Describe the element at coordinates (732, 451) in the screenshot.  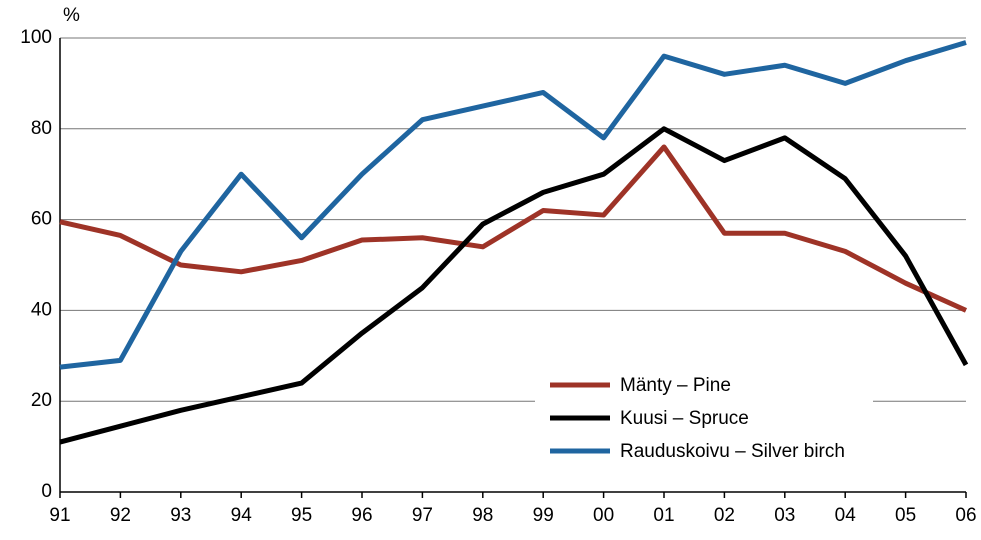
I see `legend-label: Rauduskoivu – Silver birch` at that location.